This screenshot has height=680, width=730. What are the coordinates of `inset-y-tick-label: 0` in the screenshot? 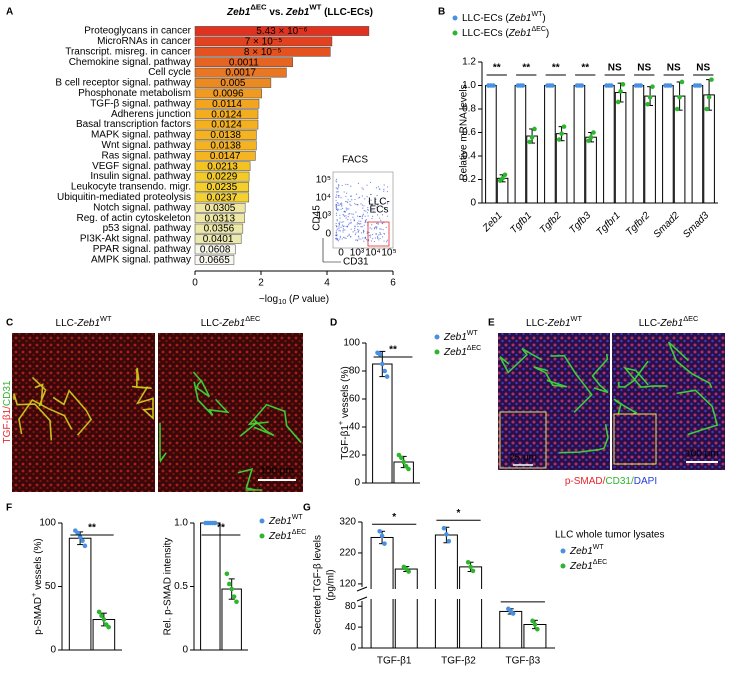 It's located at (328, 234).